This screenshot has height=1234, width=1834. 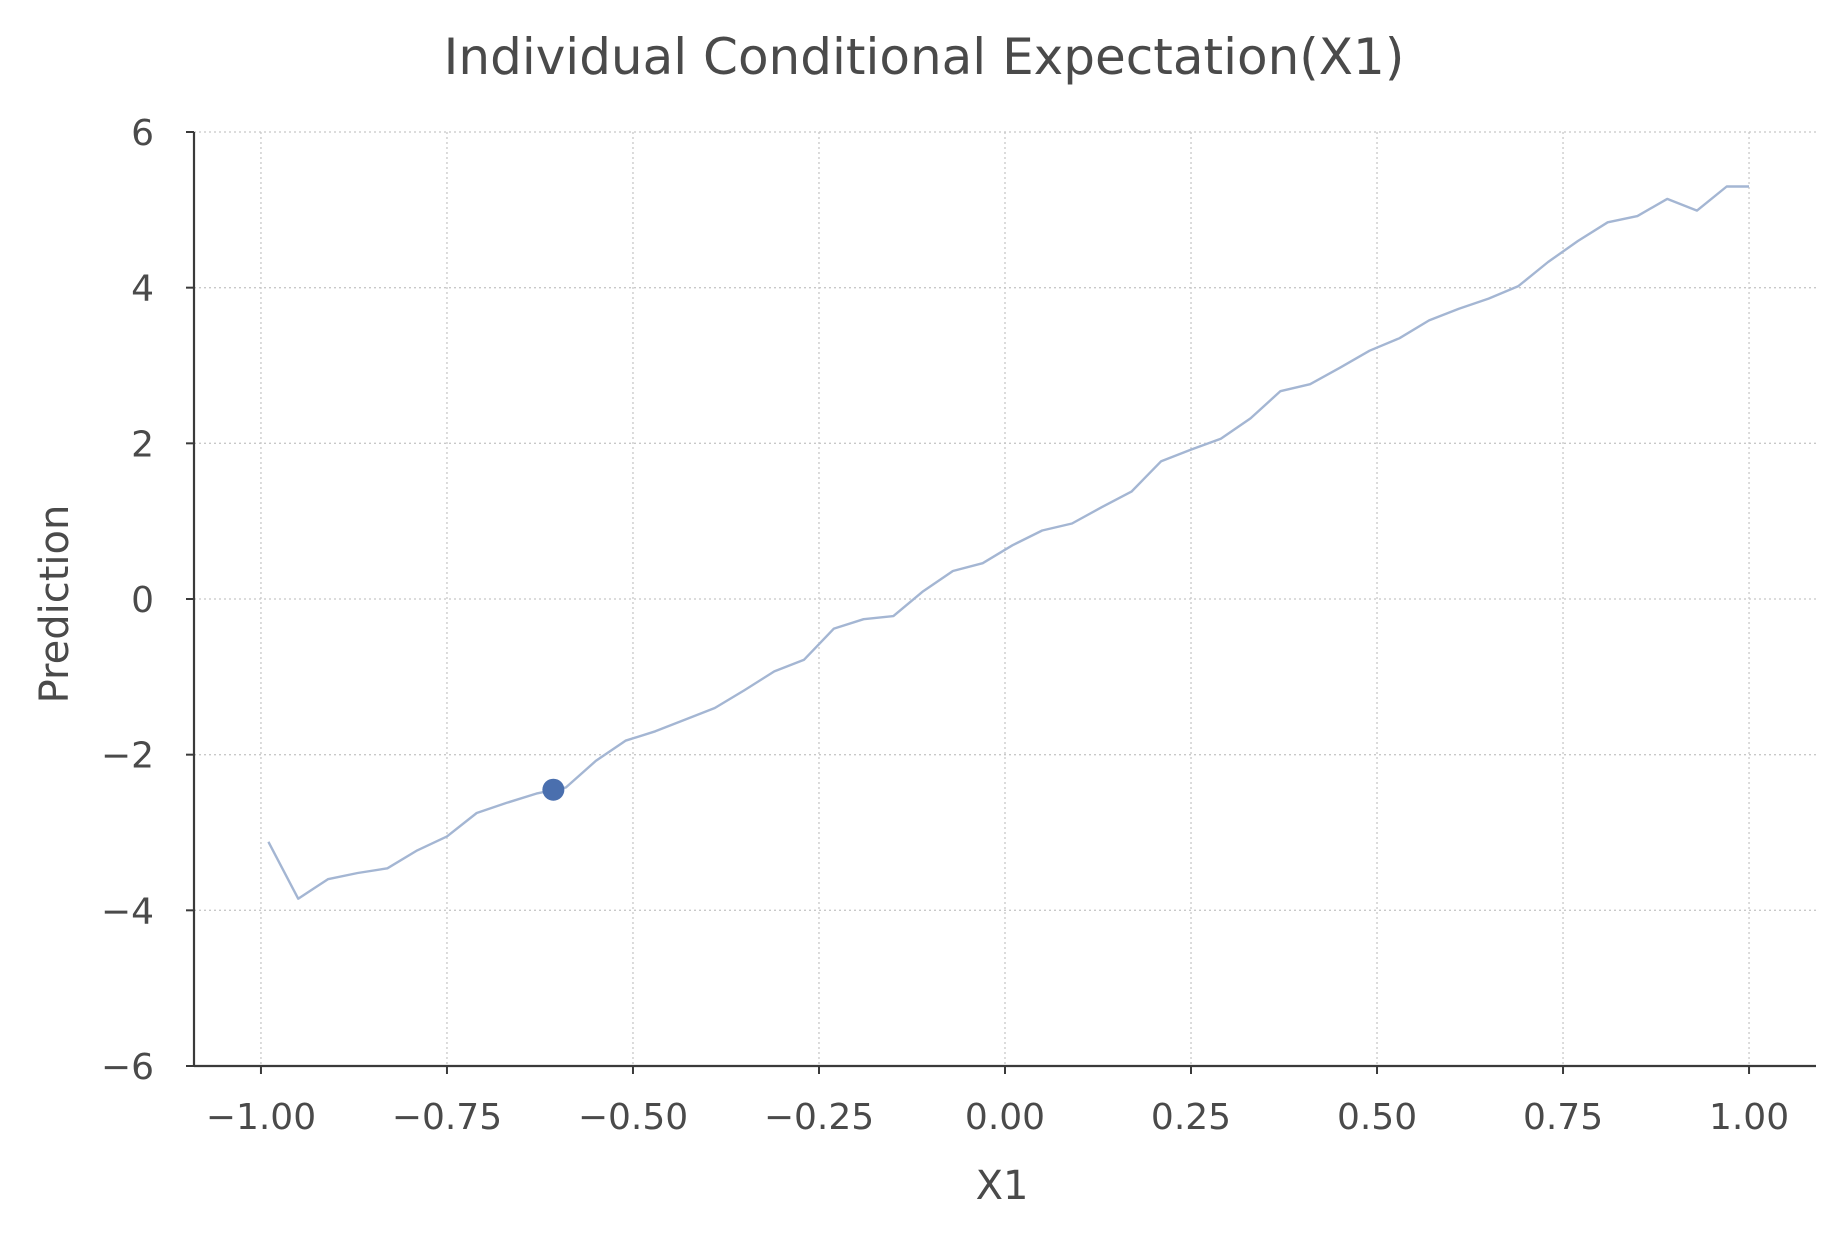 What do you see at coordinates (633, 1117) in the screenshot?
I see `x-tick-label: −0.50` at bounding box center [633, 1117].